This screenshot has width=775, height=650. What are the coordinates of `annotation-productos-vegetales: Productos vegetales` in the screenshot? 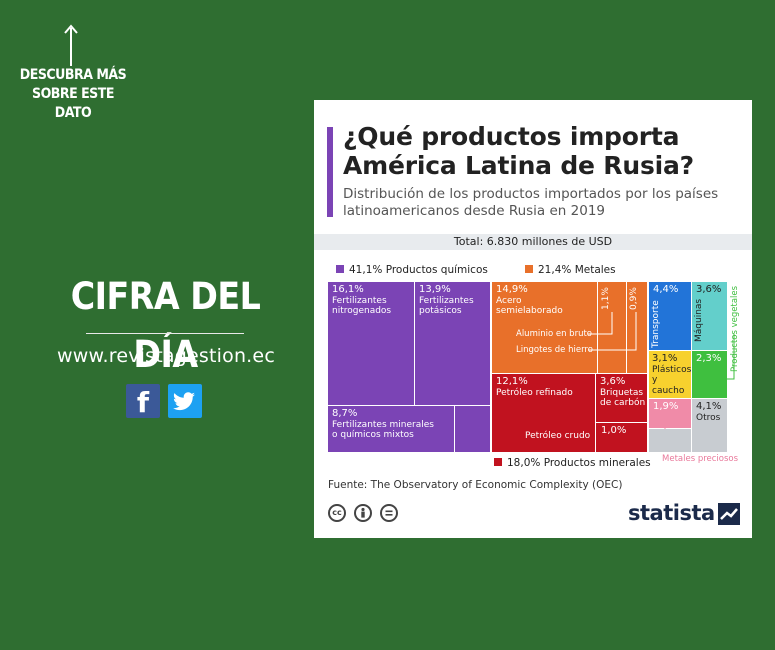 It's located at (735, 328).